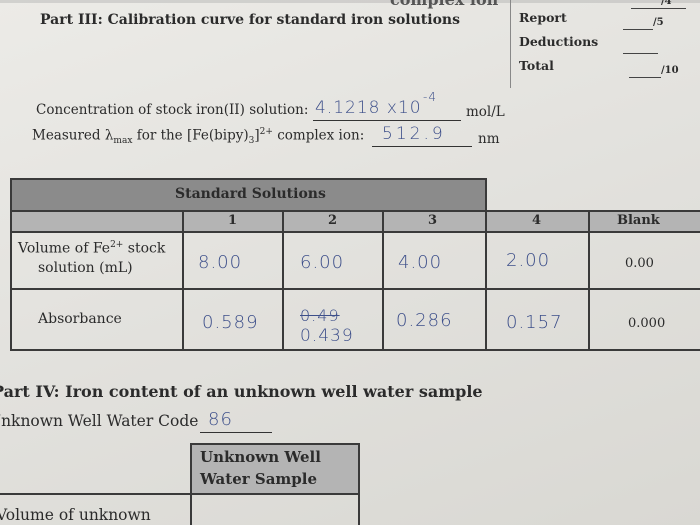 Image resolution: width=700 pixels, height=525 pixels. Describe the element at coordinates (333, 220) in the screenshot. I see `col-header-2: 2` at that location.